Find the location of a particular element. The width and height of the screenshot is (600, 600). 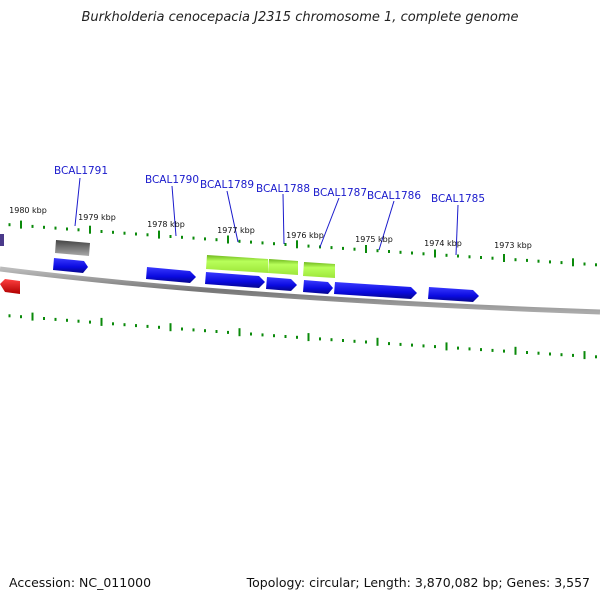

scale-label-1979: 1979 kbp is located at coordinates (97, 217).